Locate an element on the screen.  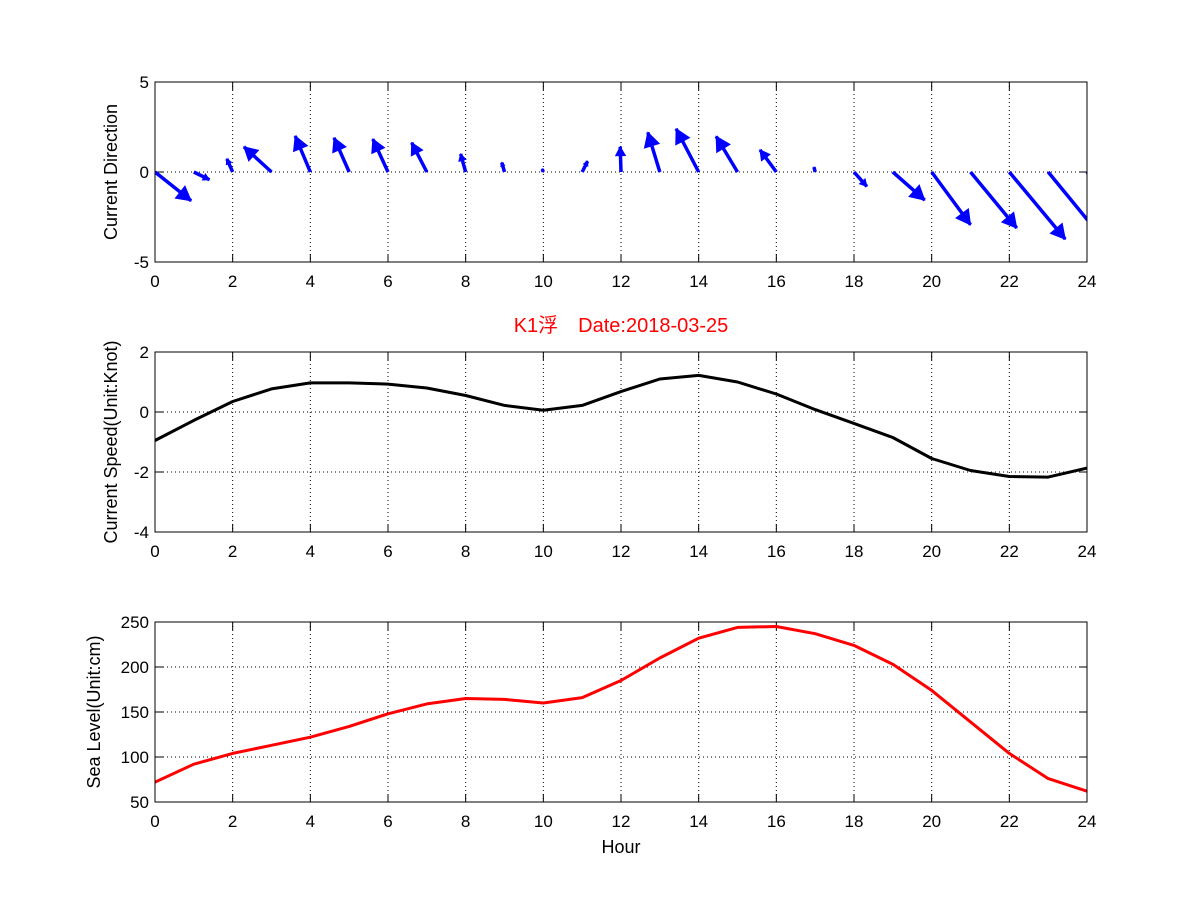
y-tick-label: 150 is located at coordinates (135, 712).